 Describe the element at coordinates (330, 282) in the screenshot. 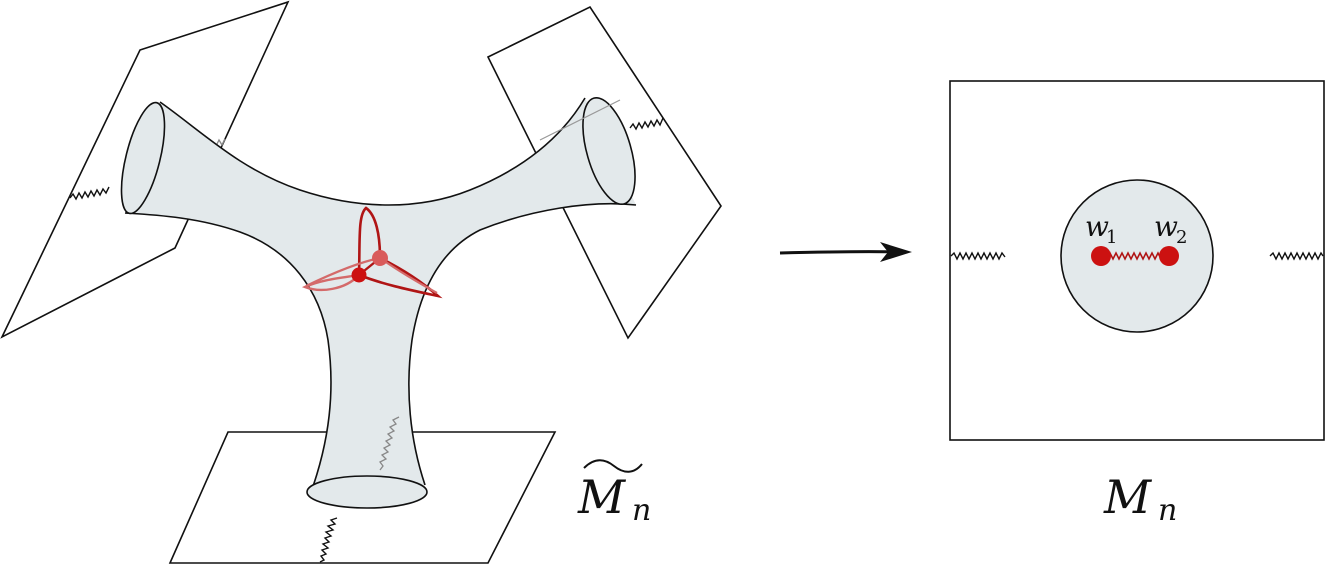

I see `red-loop-left` at that location.